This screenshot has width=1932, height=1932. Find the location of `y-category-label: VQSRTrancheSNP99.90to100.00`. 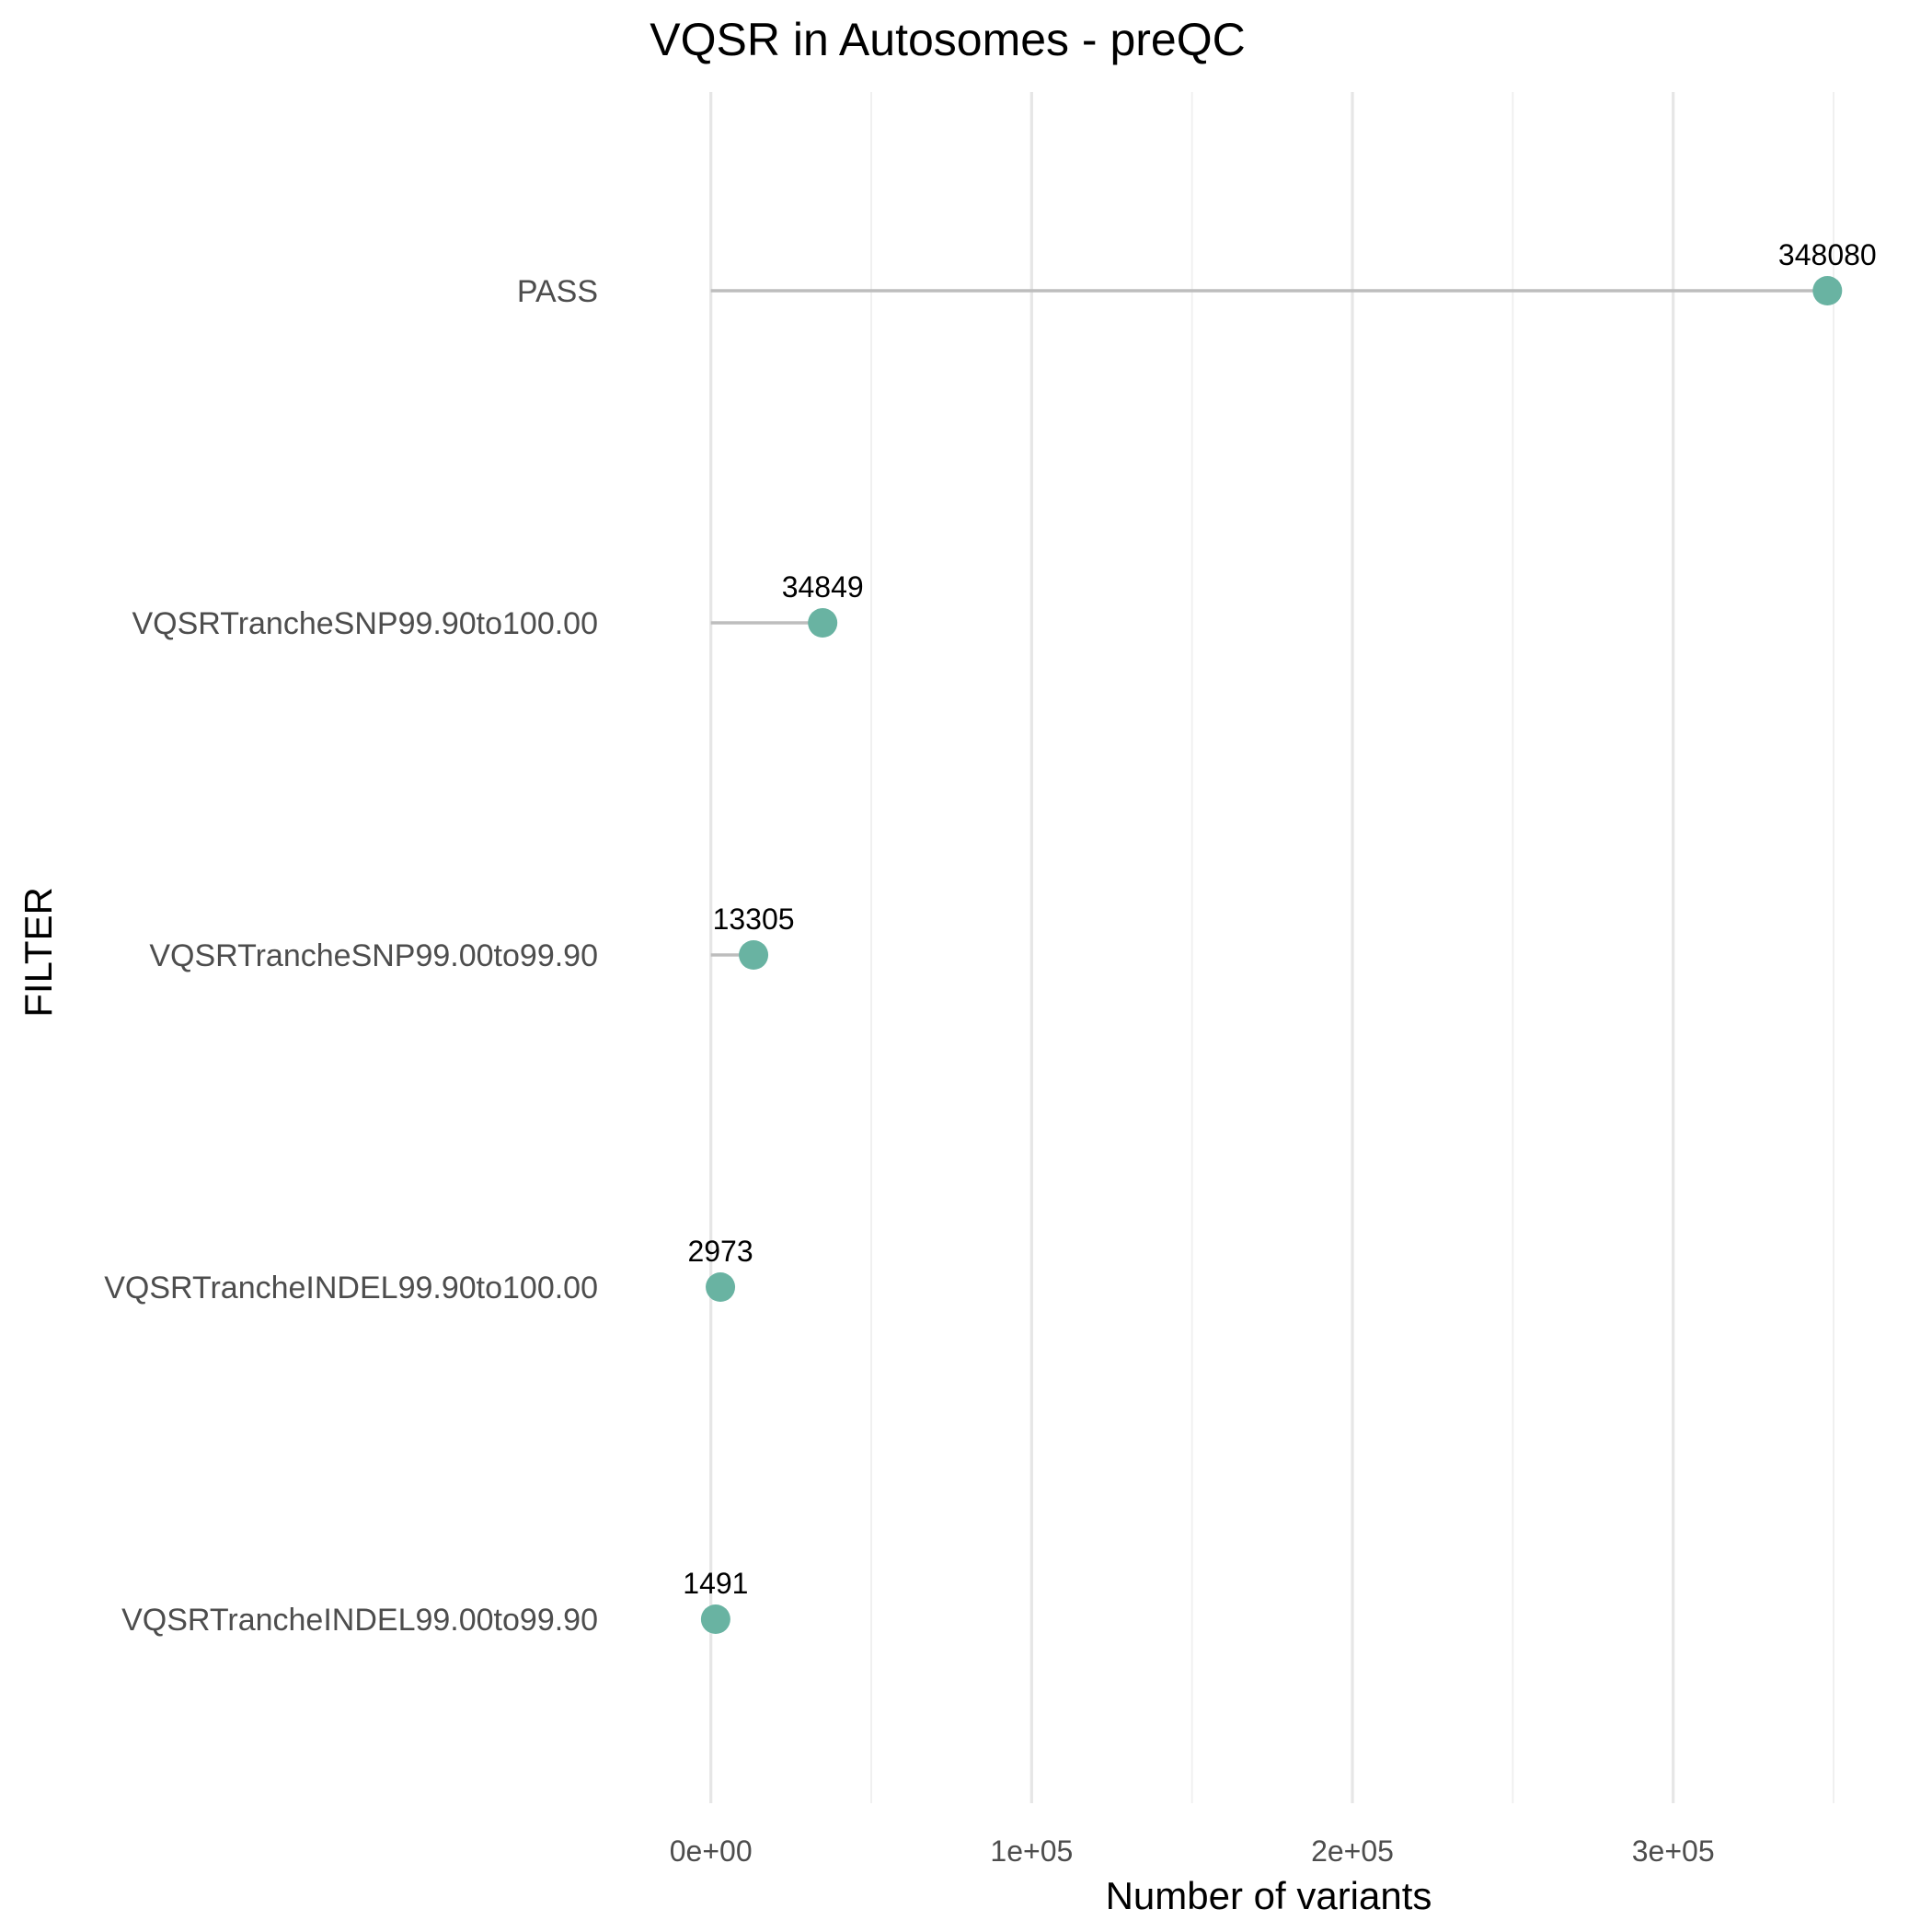

y-category-label: VQSRTrancheSNP99.90to100.00 is located at coordinates (365, 623).